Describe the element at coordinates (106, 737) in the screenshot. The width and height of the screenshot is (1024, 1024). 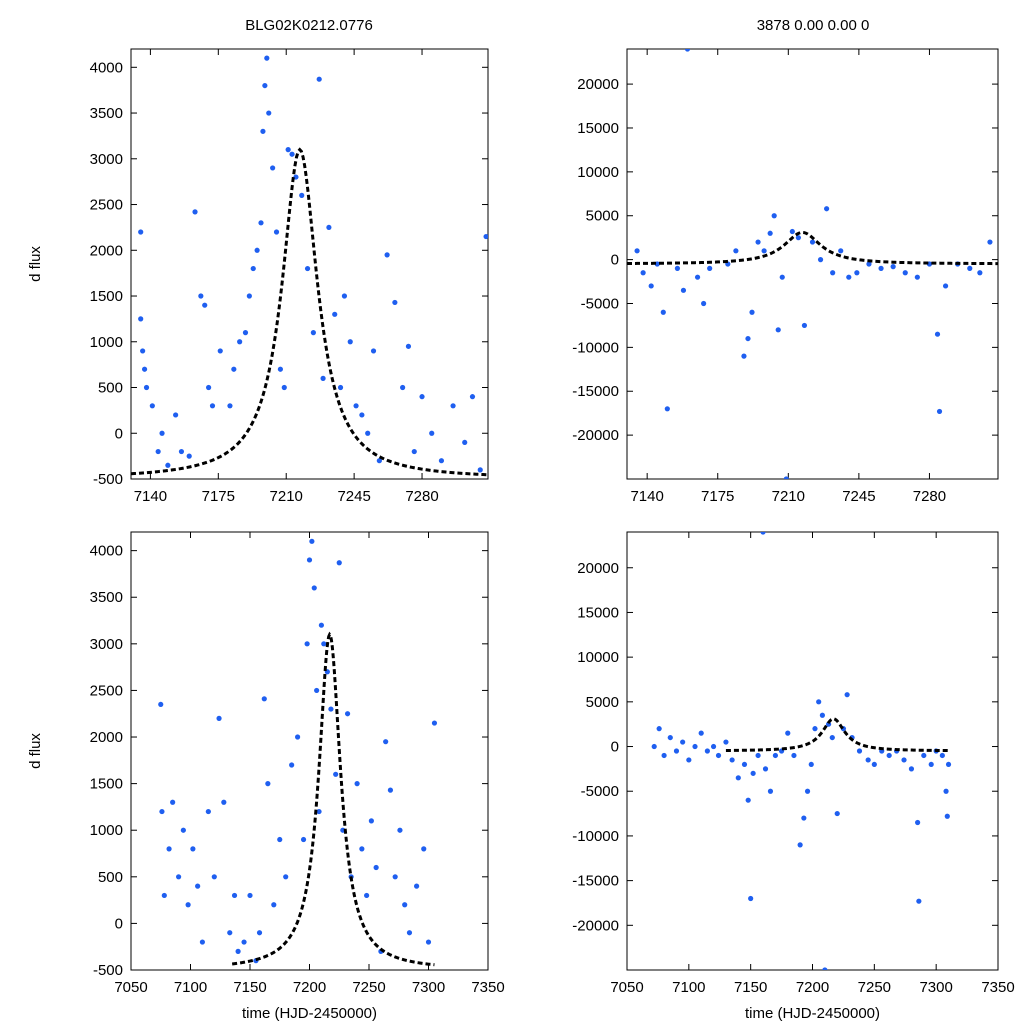
I see `y-tick-label: 2000` at that location.